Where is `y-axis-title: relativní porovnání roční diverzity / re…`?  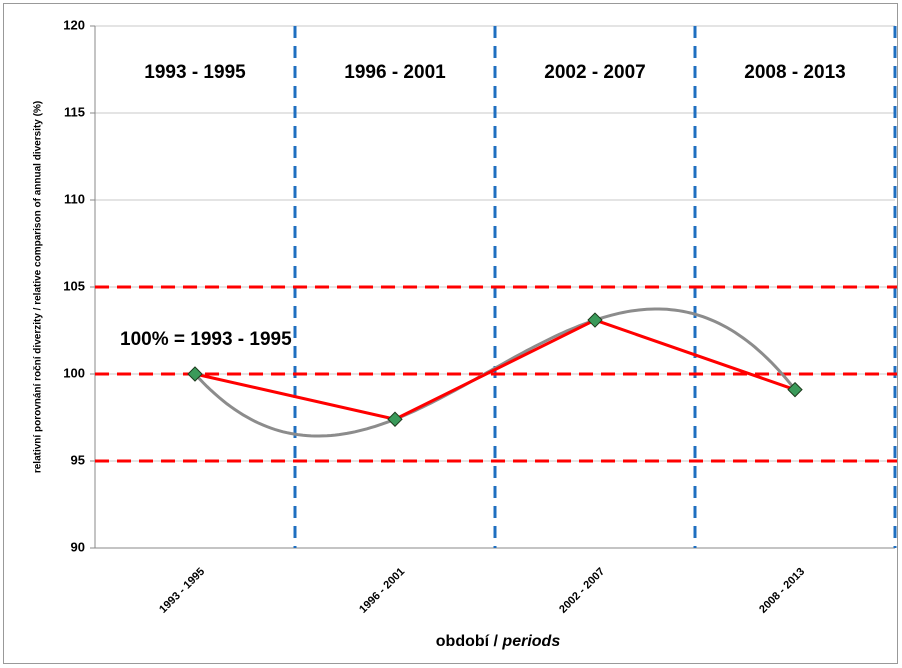
y-axis-title: relativní porovnání roční diverzity / re… is located at coordinates (38, 287).